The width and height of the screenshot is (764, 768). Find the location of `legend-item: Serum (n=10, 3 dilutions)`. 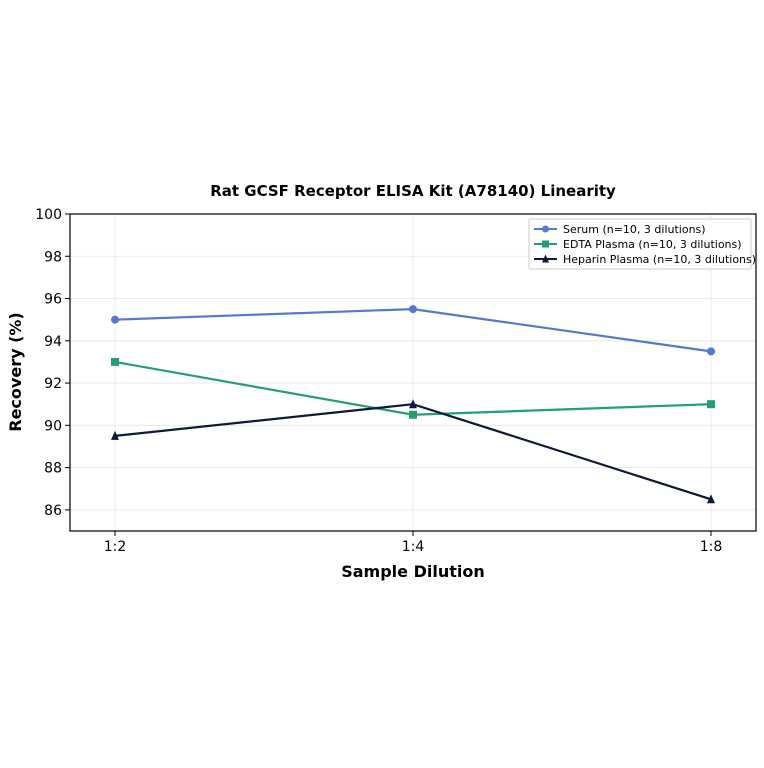

legend-item: Serum (n=10, 3 dilutions) is located at coordinates (620, 229).